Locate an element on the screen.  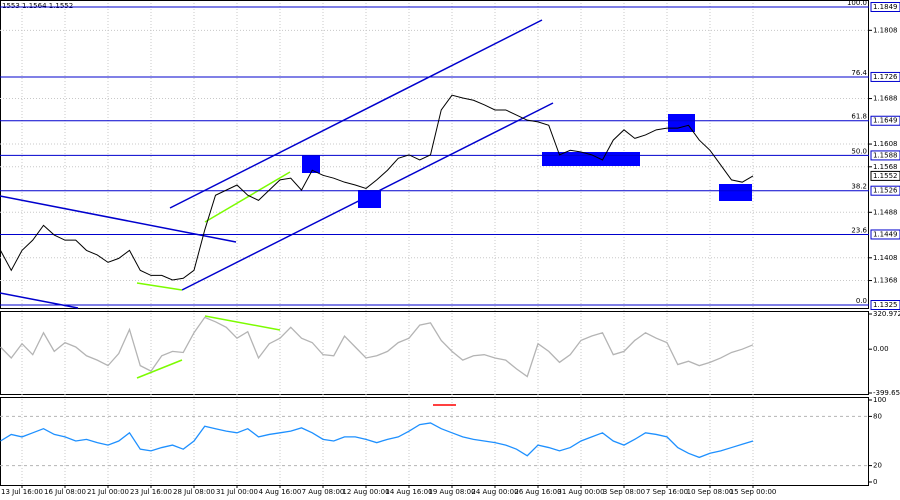
price-box-label: 1.1726 is located at coordinates (885, 77).